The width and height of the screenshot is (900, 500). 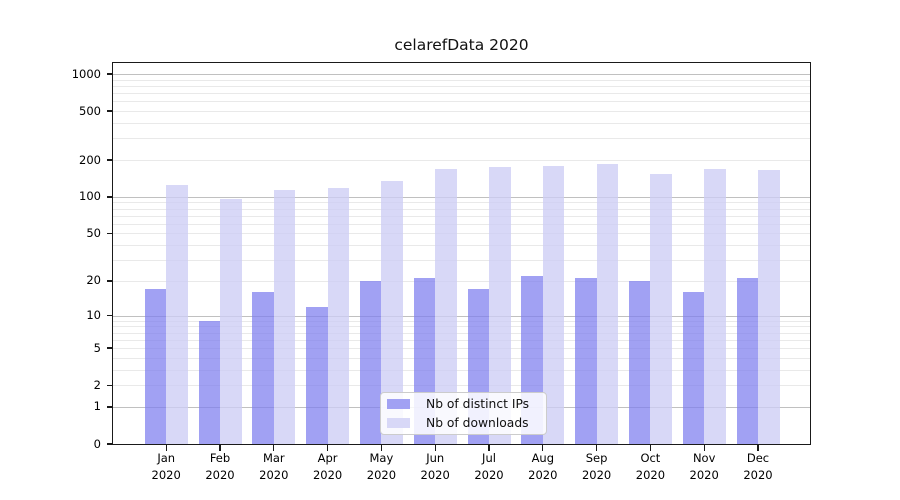 I want to click on x-tick-label: Oct 2020, so click(x=650, y=466).